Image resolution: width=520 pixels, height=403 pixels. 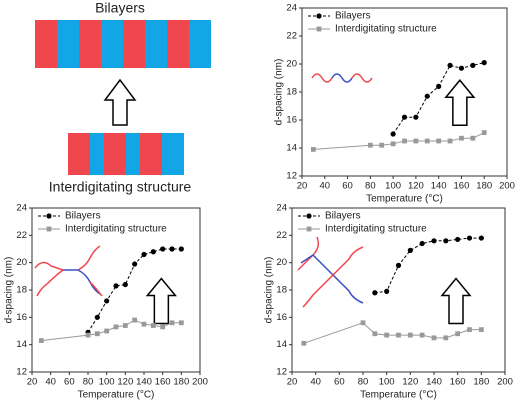 What do you see at coordinates (126, 154) in the screenshot?
I see `interdigitated-stripes` at bounding box center [126, 154].